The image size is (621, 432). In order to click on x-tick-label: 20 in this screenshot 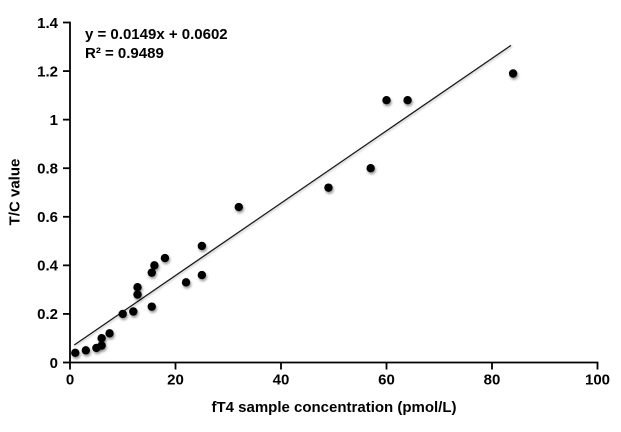, I will do `click(175, 380)`.